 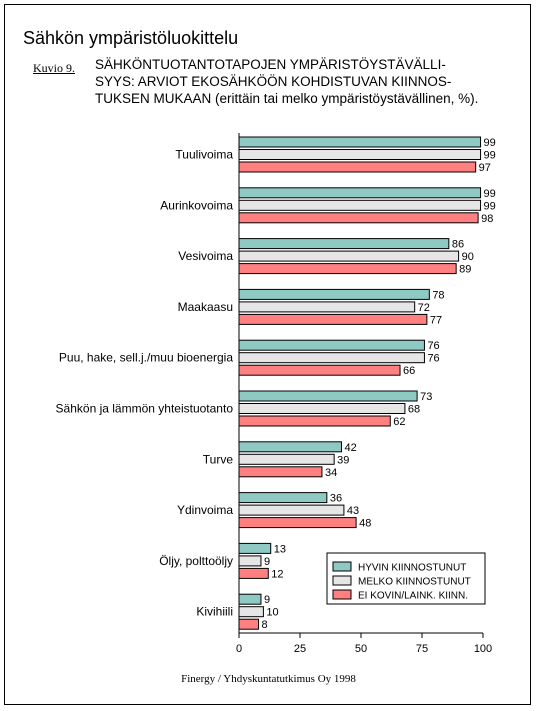 What do you see at coordinates (300, 649) in the screenshot?
I see `x-tick-label: 25` at bounding box center [300, 649].